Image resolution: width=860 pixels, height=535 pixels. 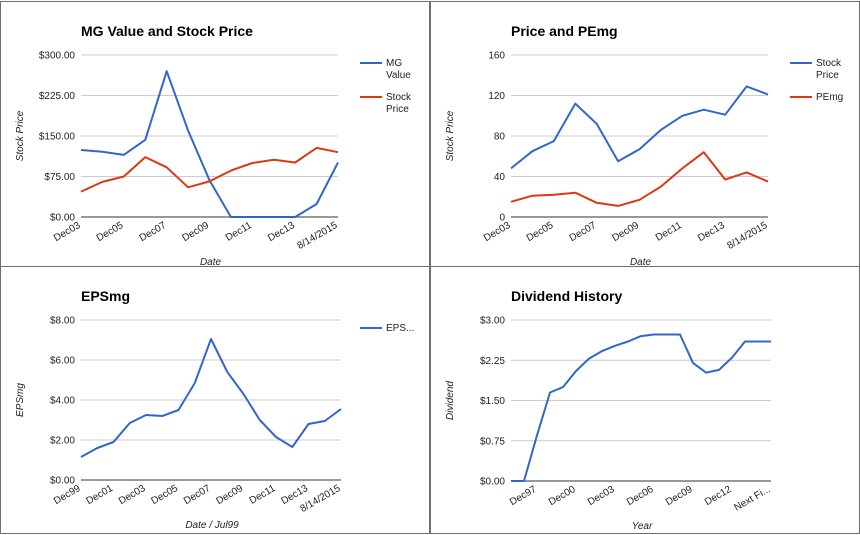 What do you see at coordinates (496, 96) in the screenshot?
I see `y-tick-label: 120` at bounding box center [496, 96].